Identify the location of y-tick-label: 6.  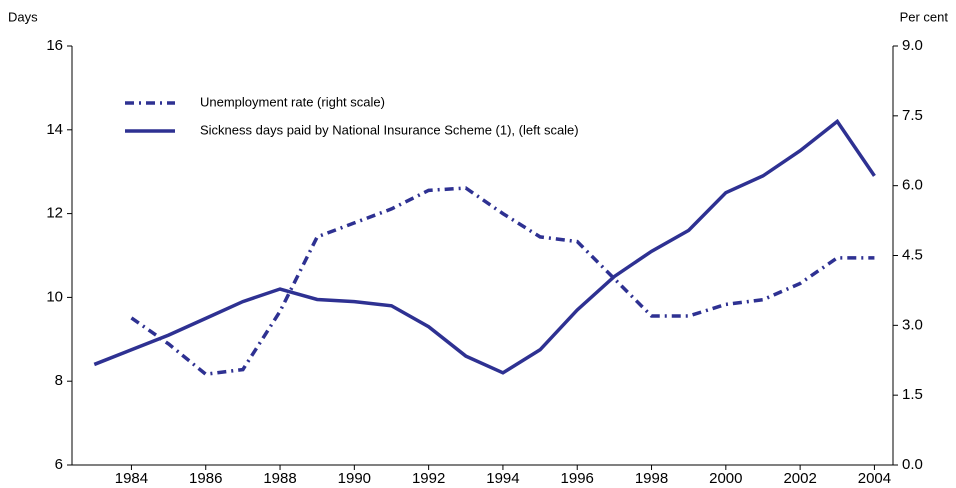
(59, 464).